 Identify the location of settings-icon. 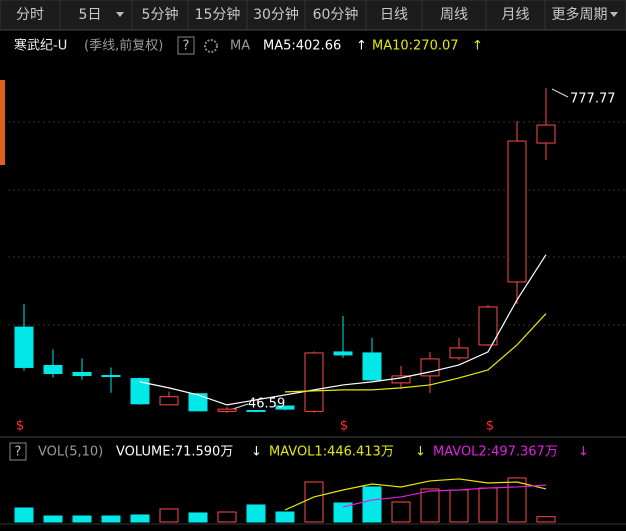
(211, 46).